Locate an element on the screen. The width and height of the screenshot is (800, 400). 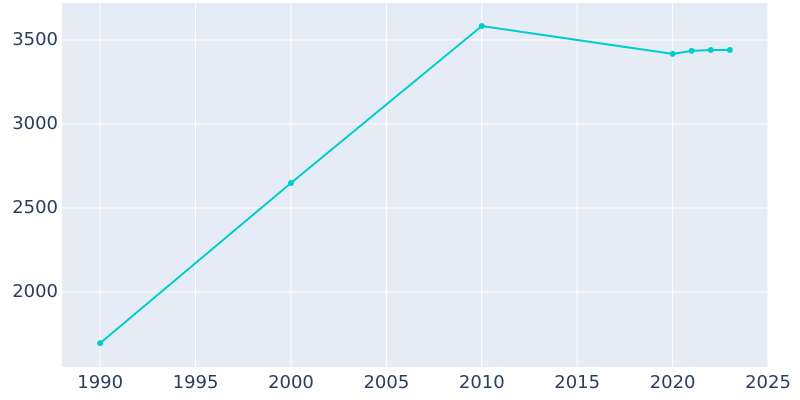
x-tick-label: 2000 is located at coordinates (291, 382).